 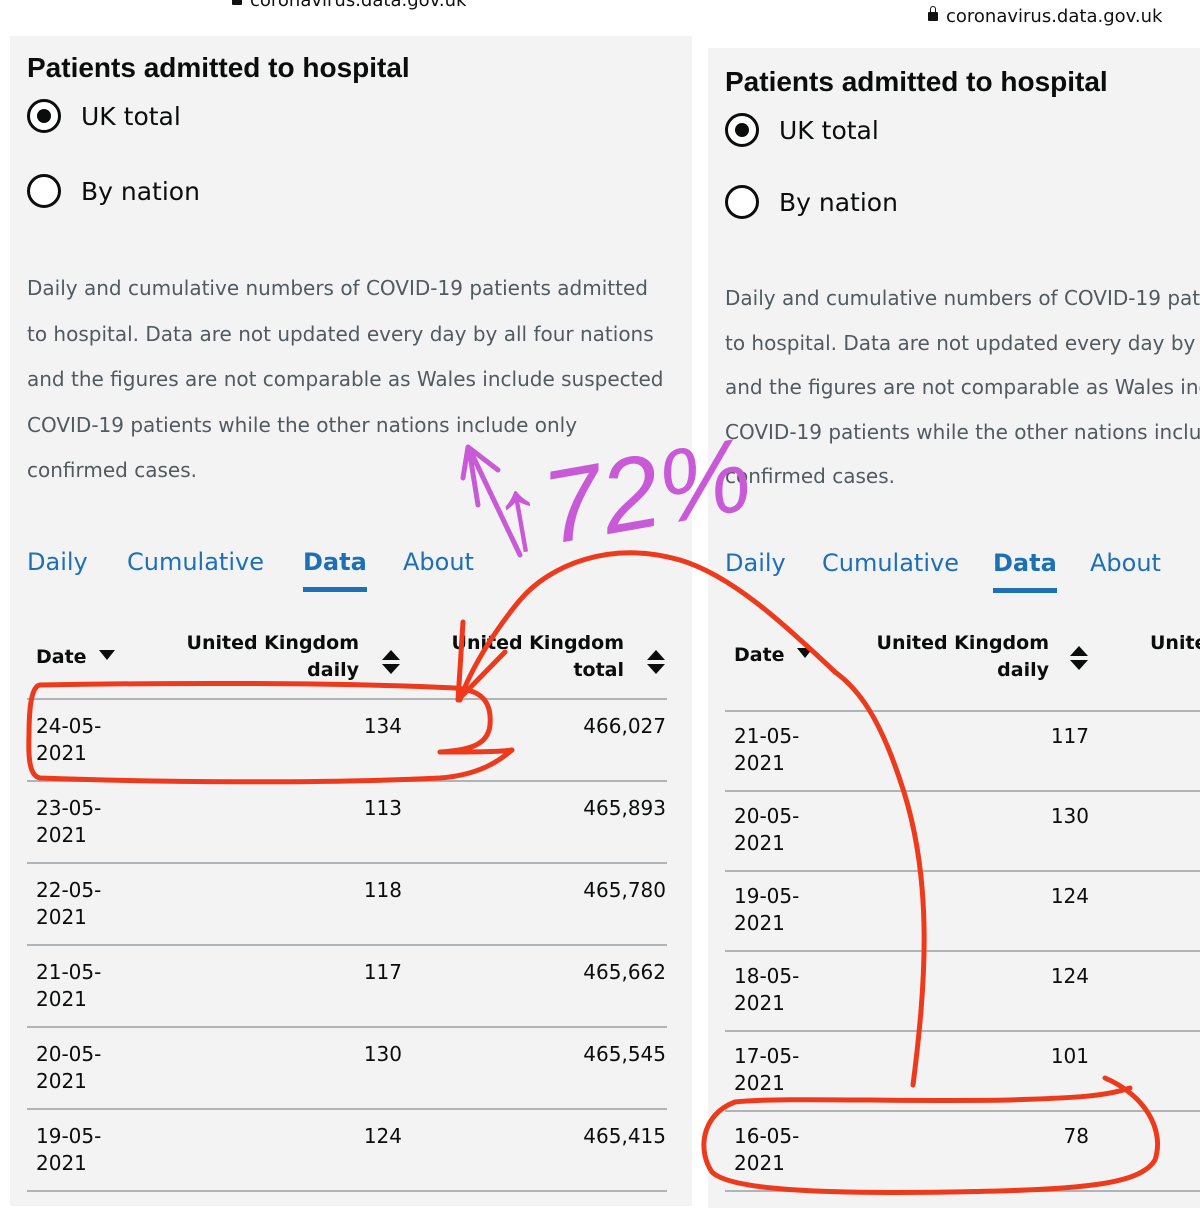 What do you see at coordinates (382, 726) in the screenshot?
I see `cell-daily: 134` at bounding box center [382, 726].